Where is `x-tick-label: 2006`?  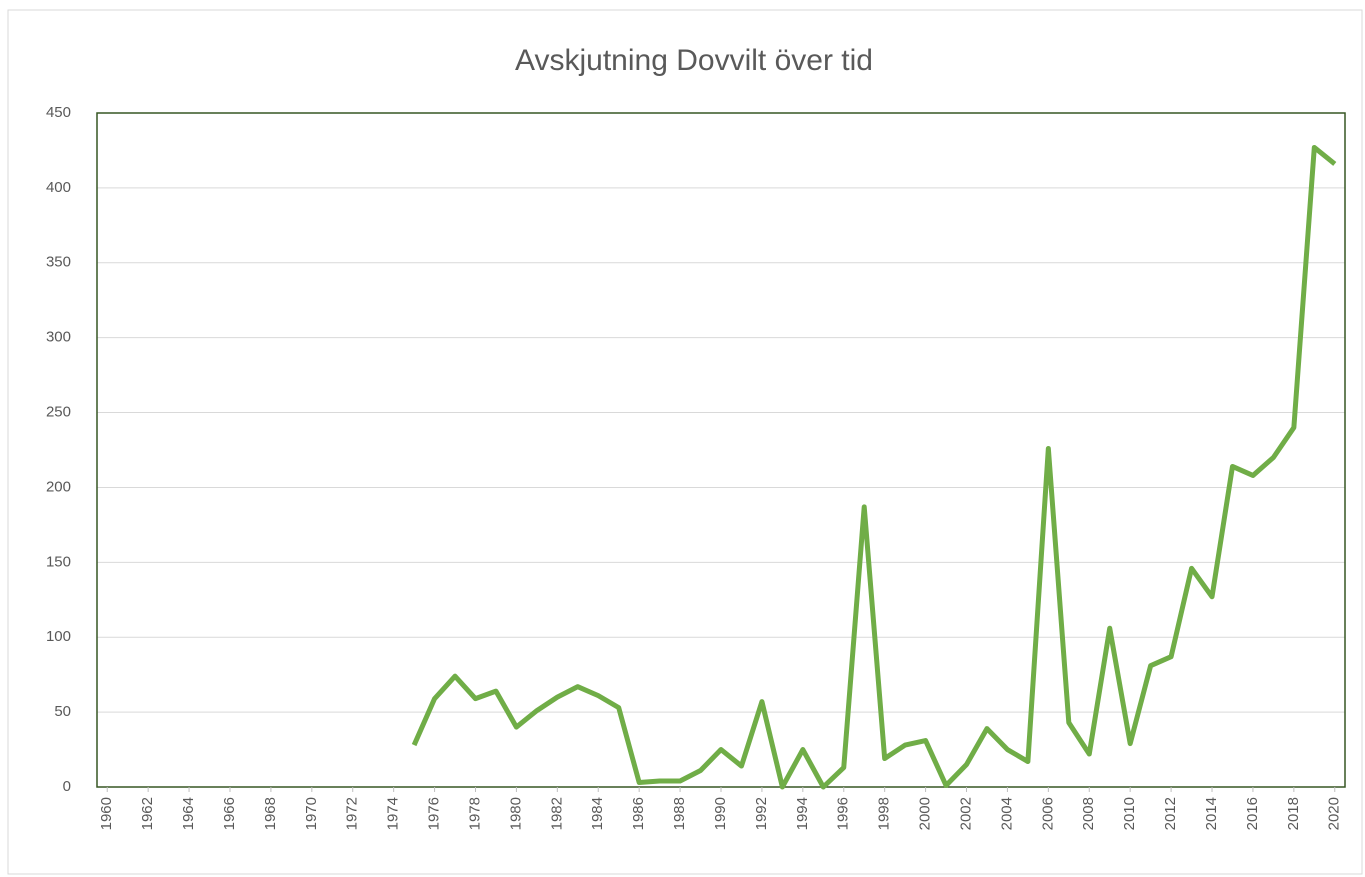 x-tick-label: 2006 is located at coordinates (1047, 813).